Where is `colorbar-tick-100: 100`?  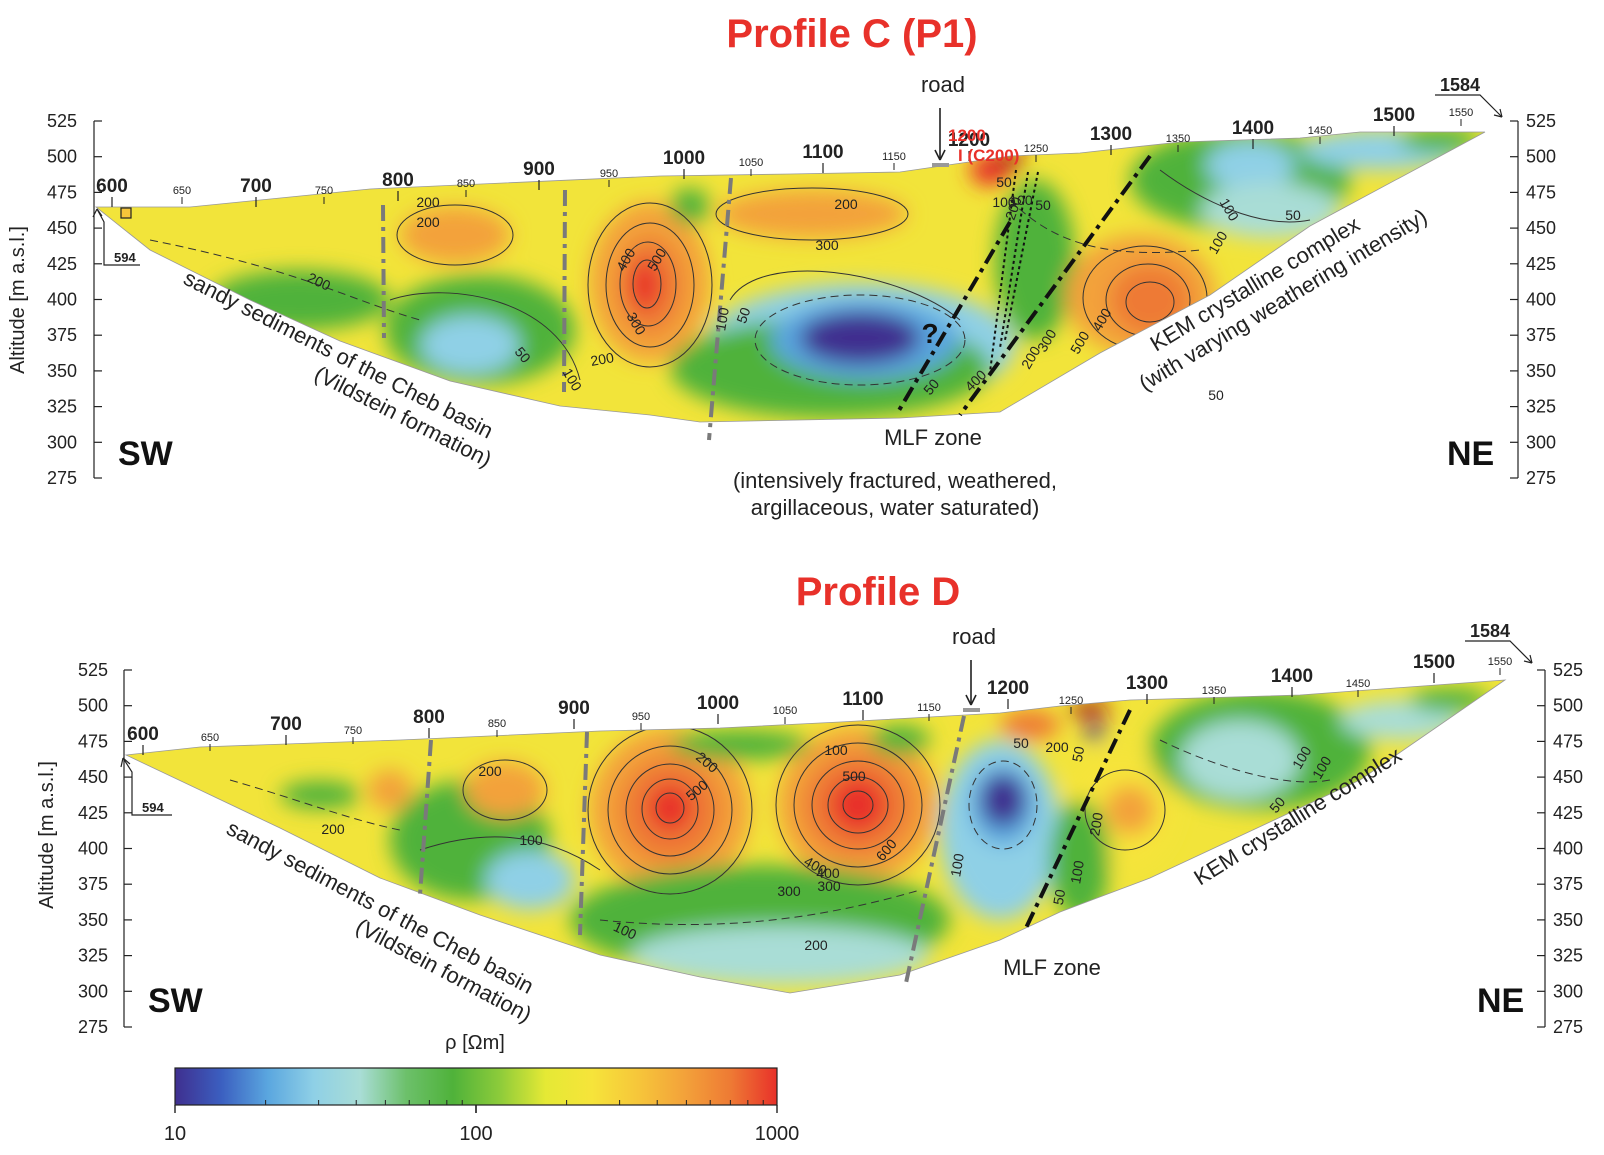 colorbar-tick-100: 100 is located at coordinates (475, 1134).